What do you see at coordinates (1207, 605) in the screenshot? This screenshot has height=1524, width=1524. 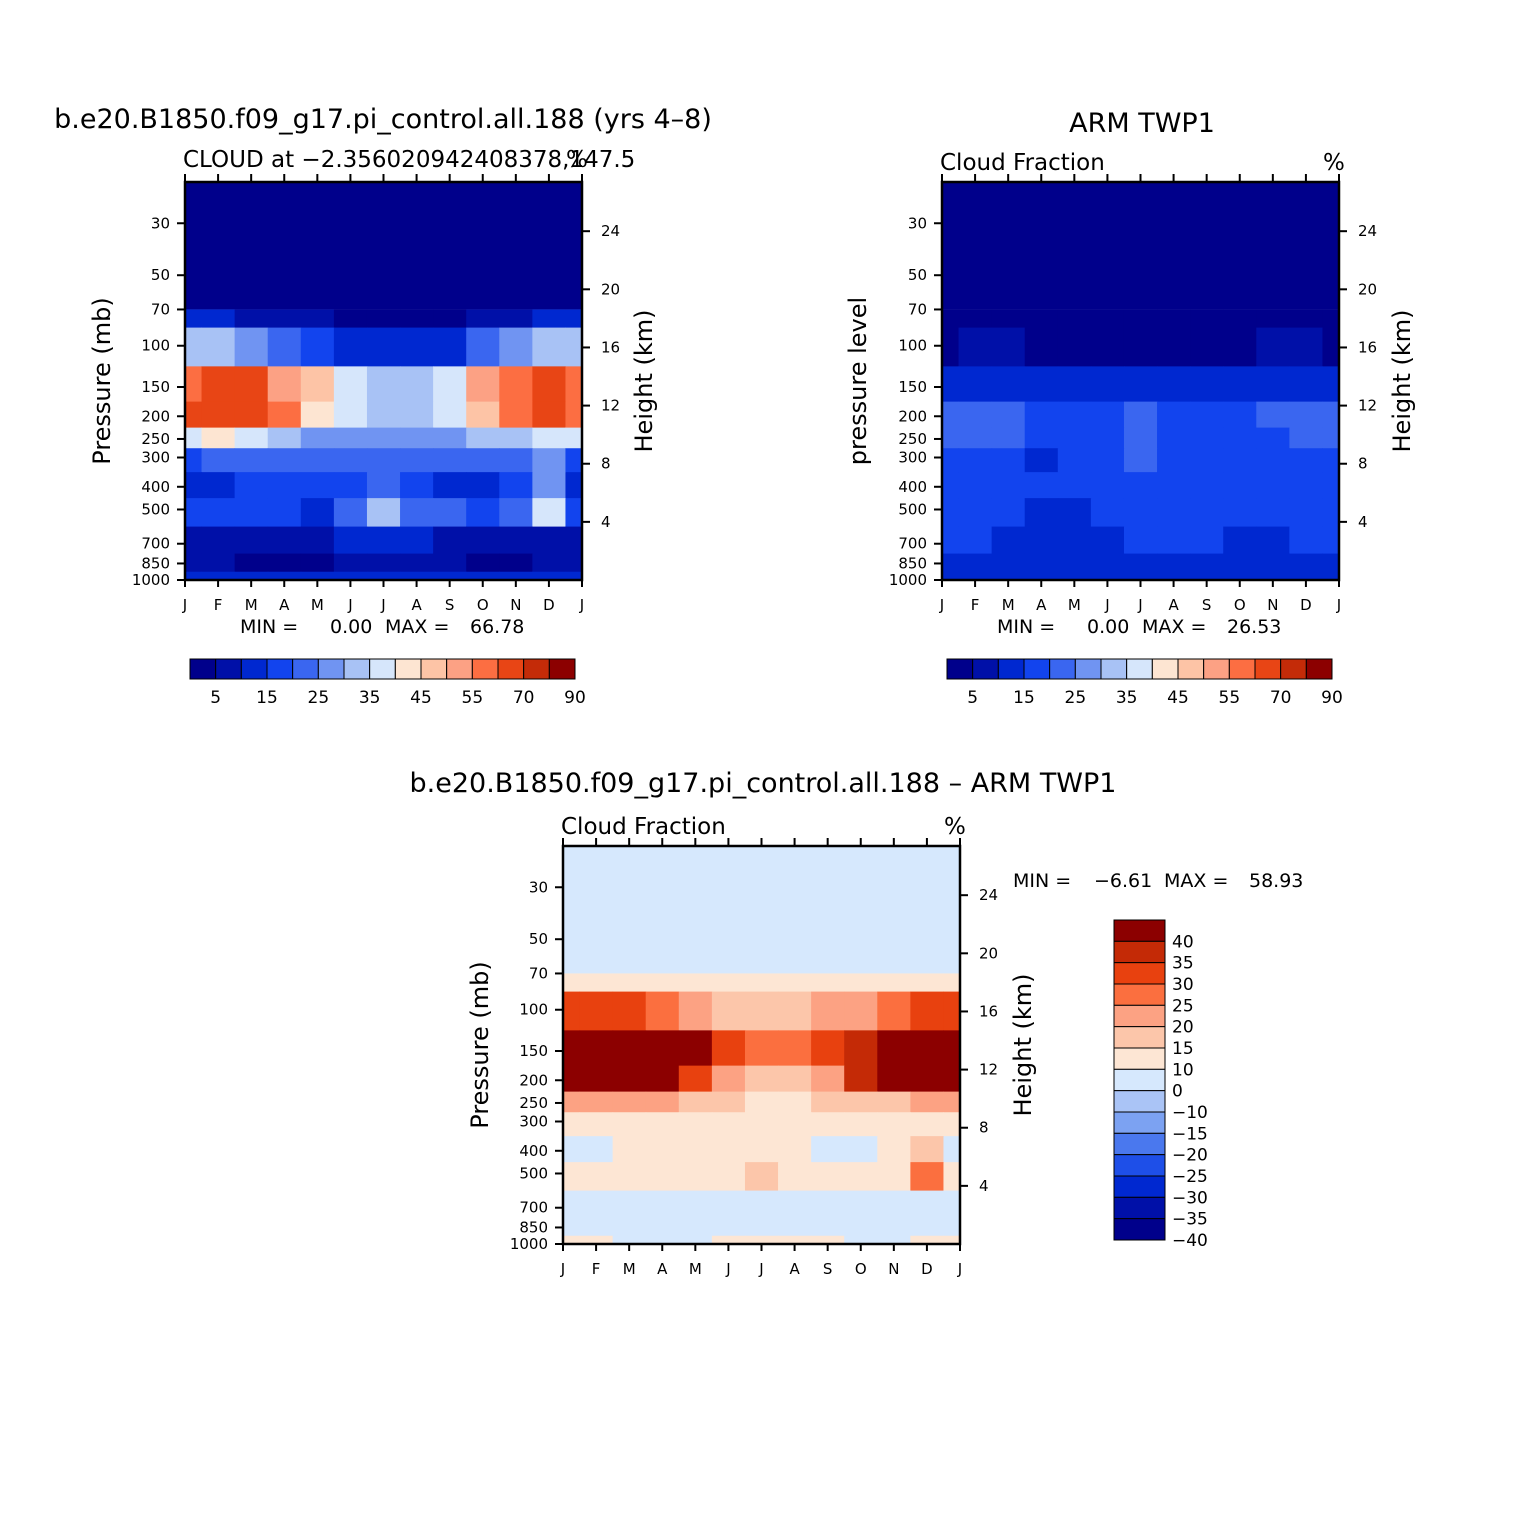 I see `x-tick-label: S` at bounding box center [1207, 605].